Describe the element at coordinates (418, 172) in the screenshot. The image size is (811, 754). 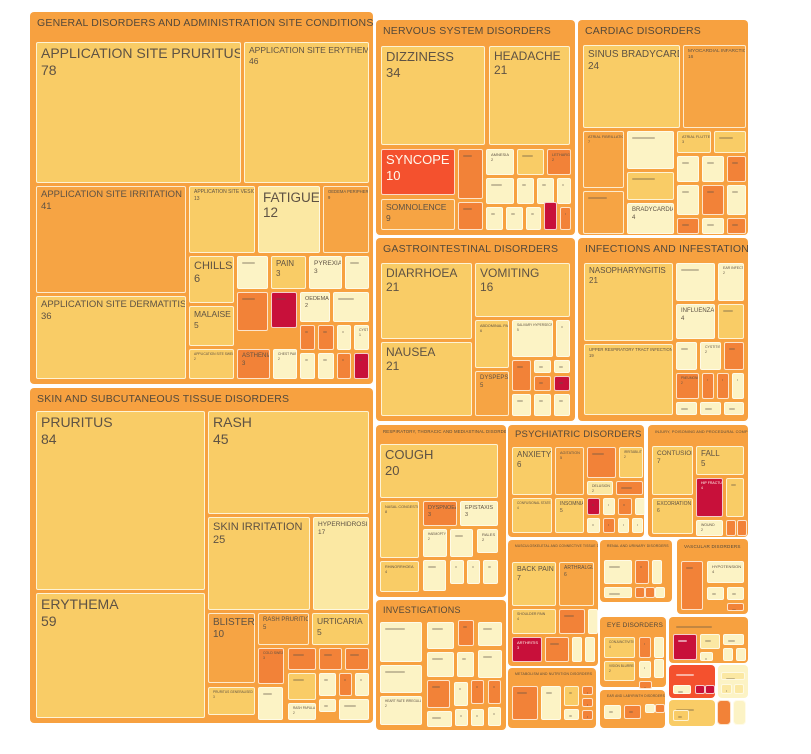
I see `cell-syncope: SYNCOPE 10` at that location.